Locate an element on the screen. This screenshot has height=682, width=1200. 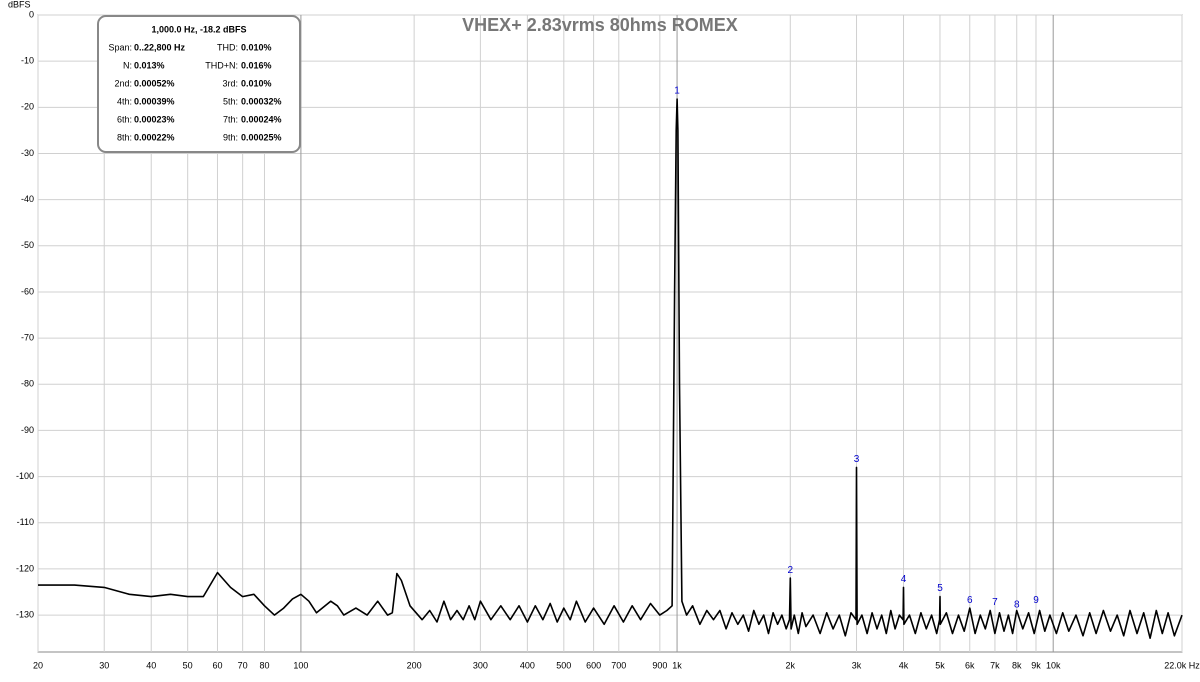
y-tick-label: -50 is located at coordinates (27, 245).